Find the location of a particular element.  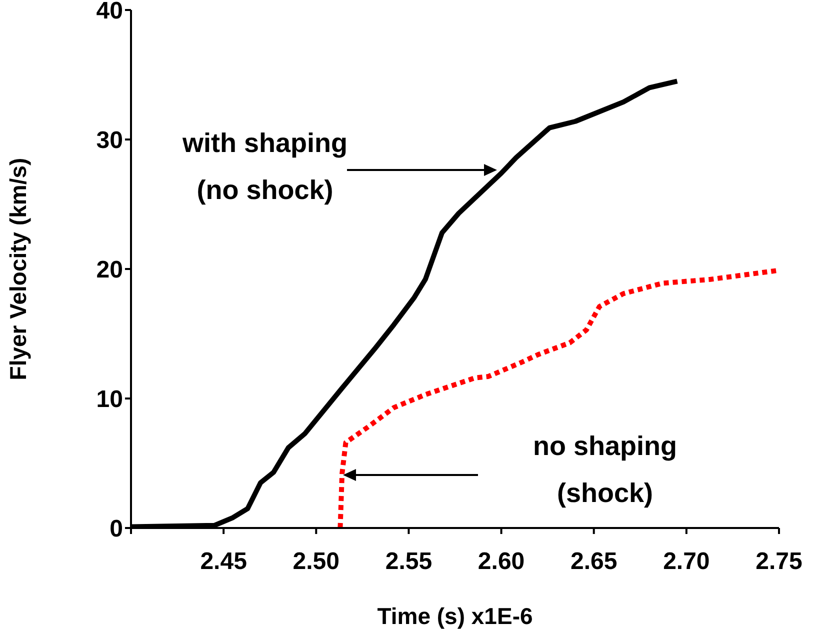

x-axis-title: Time (s) x1E-6 is located at coordinates (455, 616).